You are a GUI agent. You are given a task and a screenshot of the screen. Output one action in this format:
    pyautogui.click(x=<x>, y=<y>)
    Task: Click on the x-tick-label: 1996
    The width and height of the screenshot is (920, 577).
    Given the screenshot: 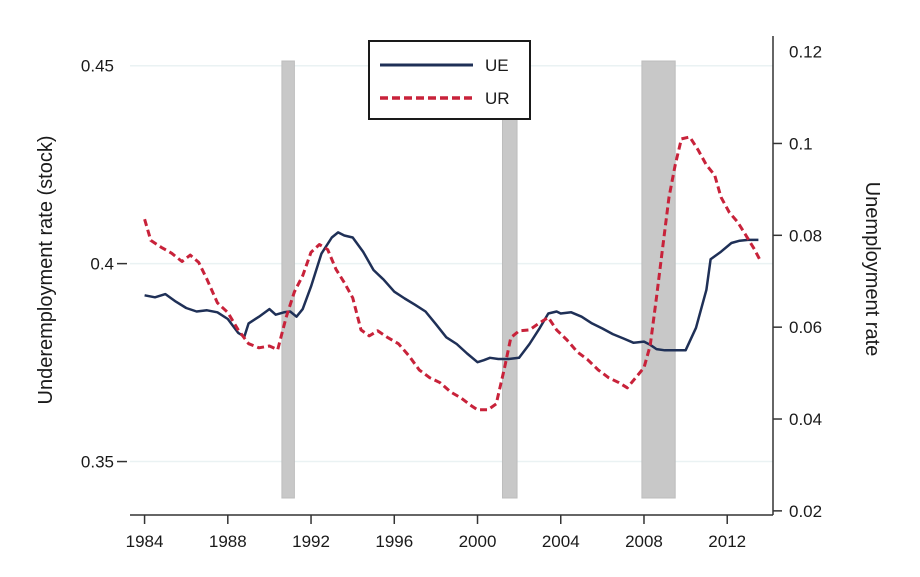 What is the action you would take?
    pyautogui.click(x=394, y=541)
    